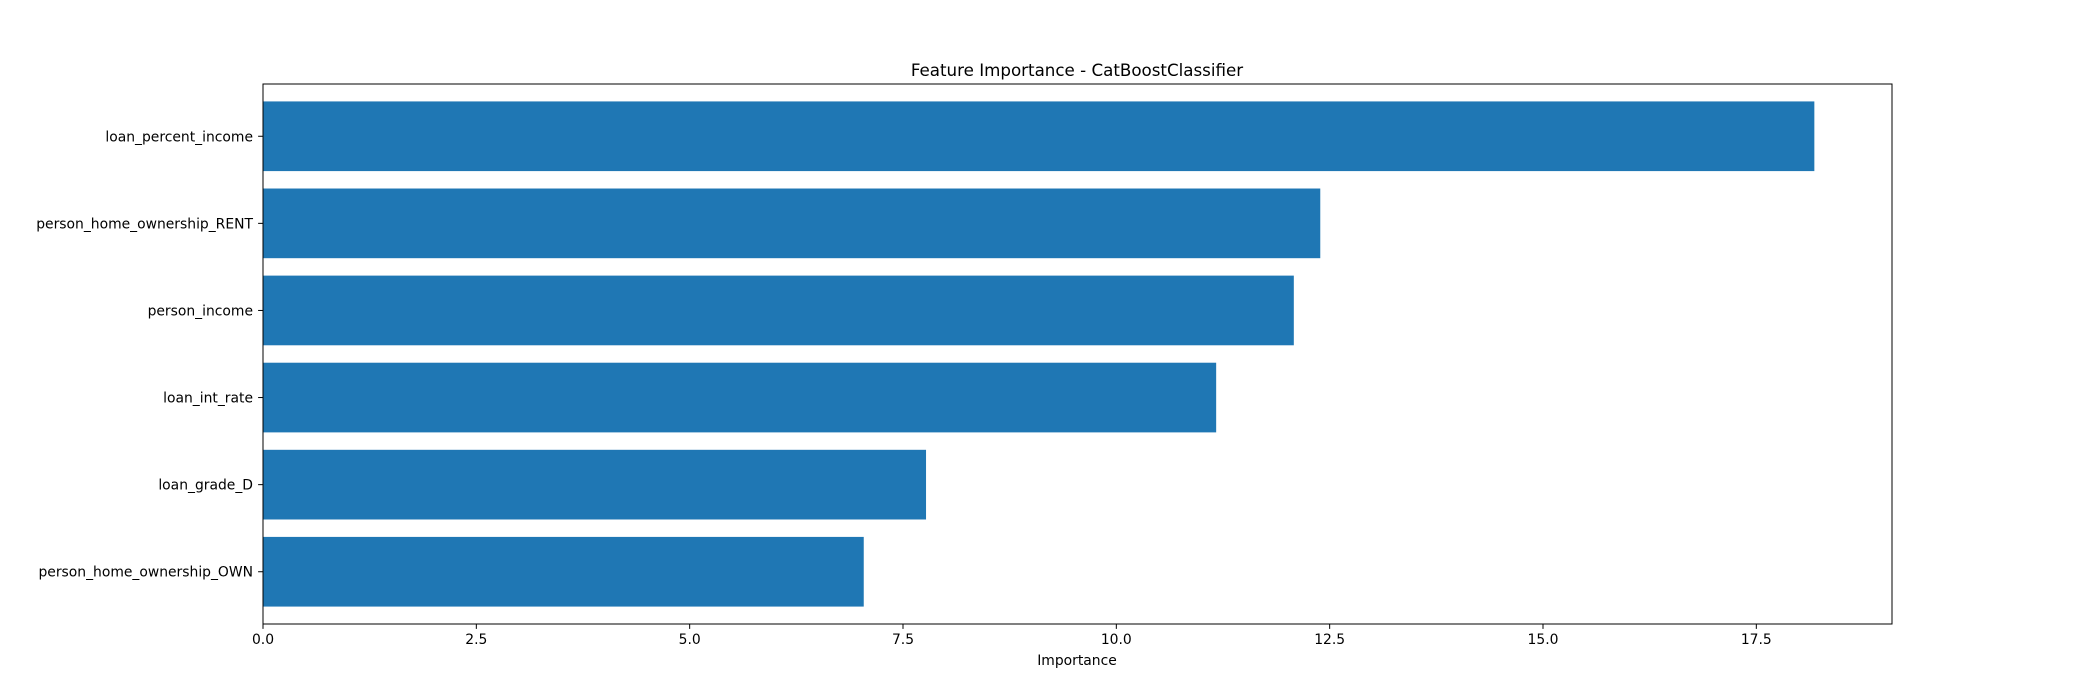 The image size is (2100, 700). Describe the element at coordinates (1012, 636) in the screenshot. I see `x-axis-ticks: 0.0 2.5 5.0 7.5 10.0 12.5 15.0 17.5` at that location.